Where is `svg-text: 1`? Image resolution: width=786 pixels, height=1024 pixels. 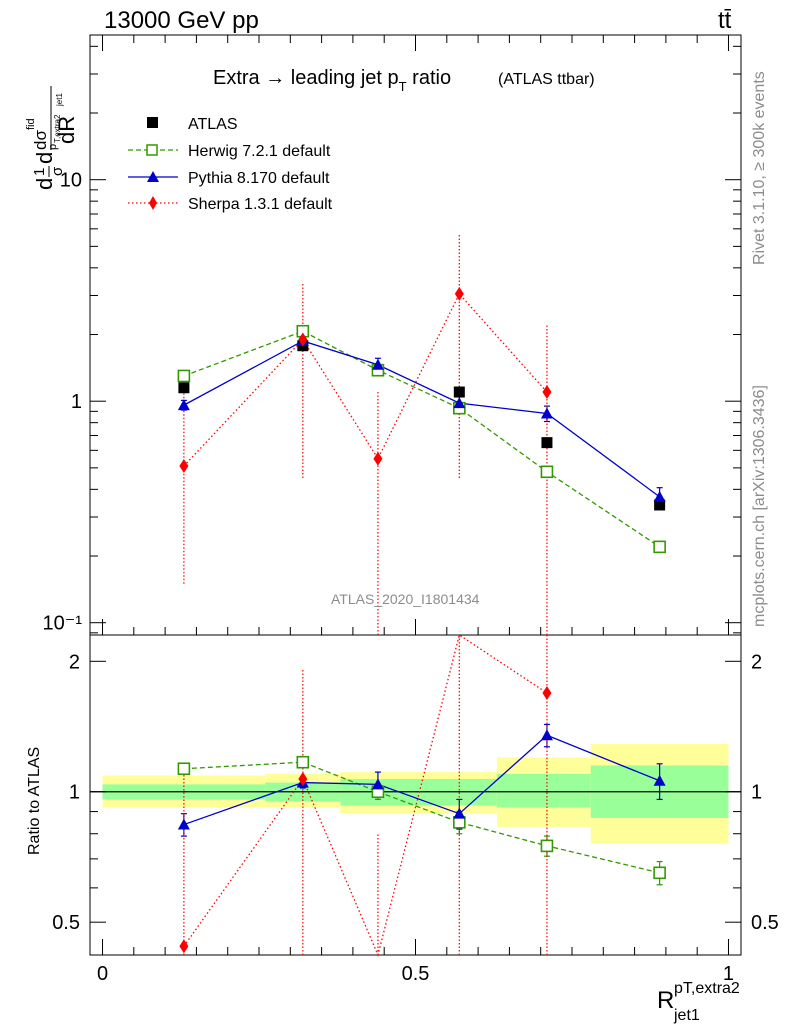 svg-text: 1 is located at coordinates (39, 172).